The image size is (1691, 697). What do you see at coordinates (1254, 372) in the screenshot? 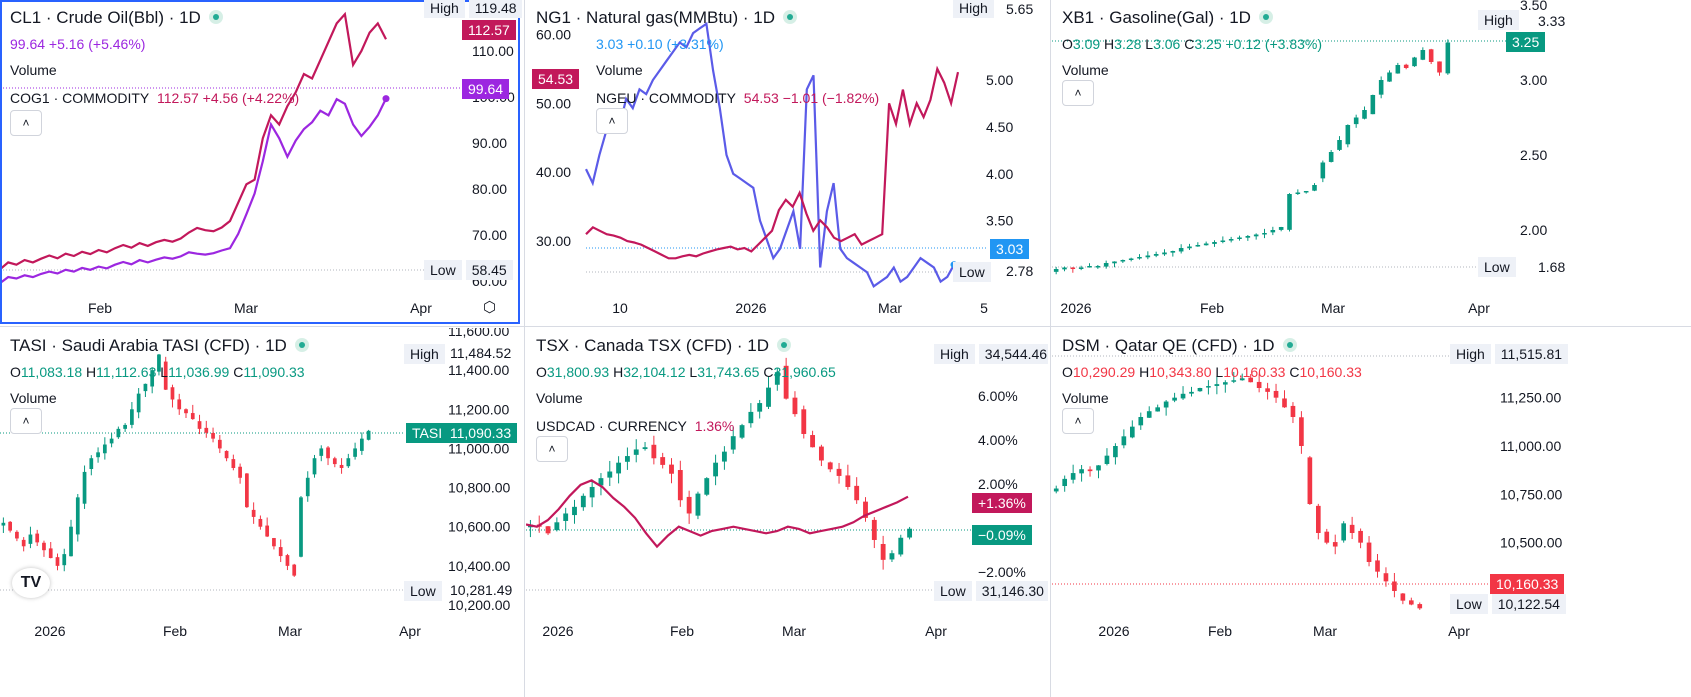
I see `low-value: 10,160.33` at bounding box center [1254, 372].